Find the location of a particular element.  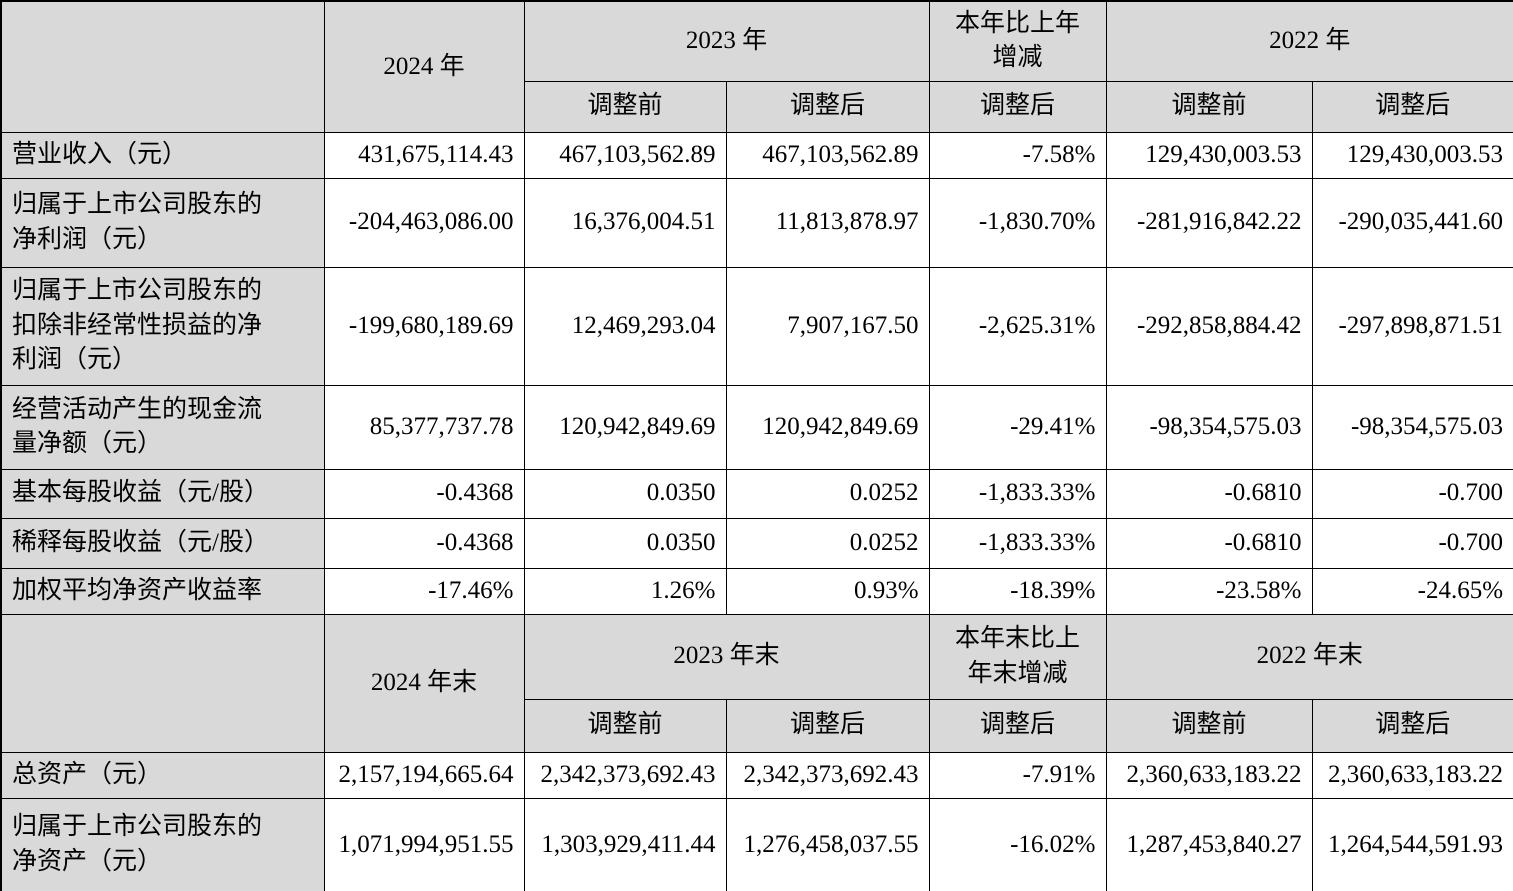

header-change-yearend: 本年末比上 年末增减 is located at coordinates (1017, 656).